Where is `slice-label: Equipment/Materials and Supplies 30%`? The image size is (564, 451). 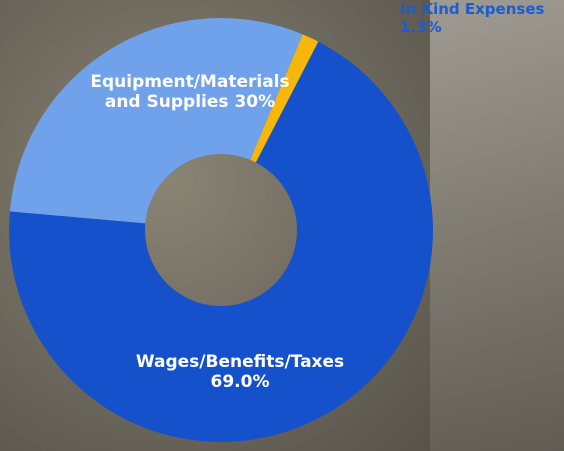
slice-label: Equipment/Materials and Supplies 30% is located at coordinates (190, 92).